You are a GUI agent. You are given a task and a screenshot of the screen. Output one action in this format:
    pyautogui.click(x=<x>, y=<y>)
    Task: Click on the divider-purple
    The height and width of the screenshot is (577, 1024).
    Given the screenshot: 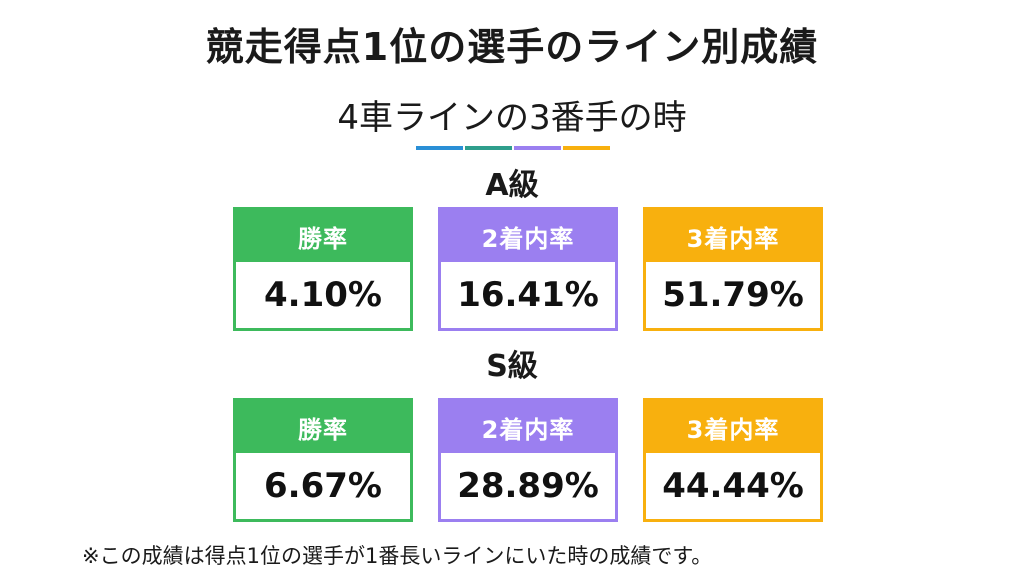 What is the action you would take?
    pyautogui.click(x=537, y=148)
    